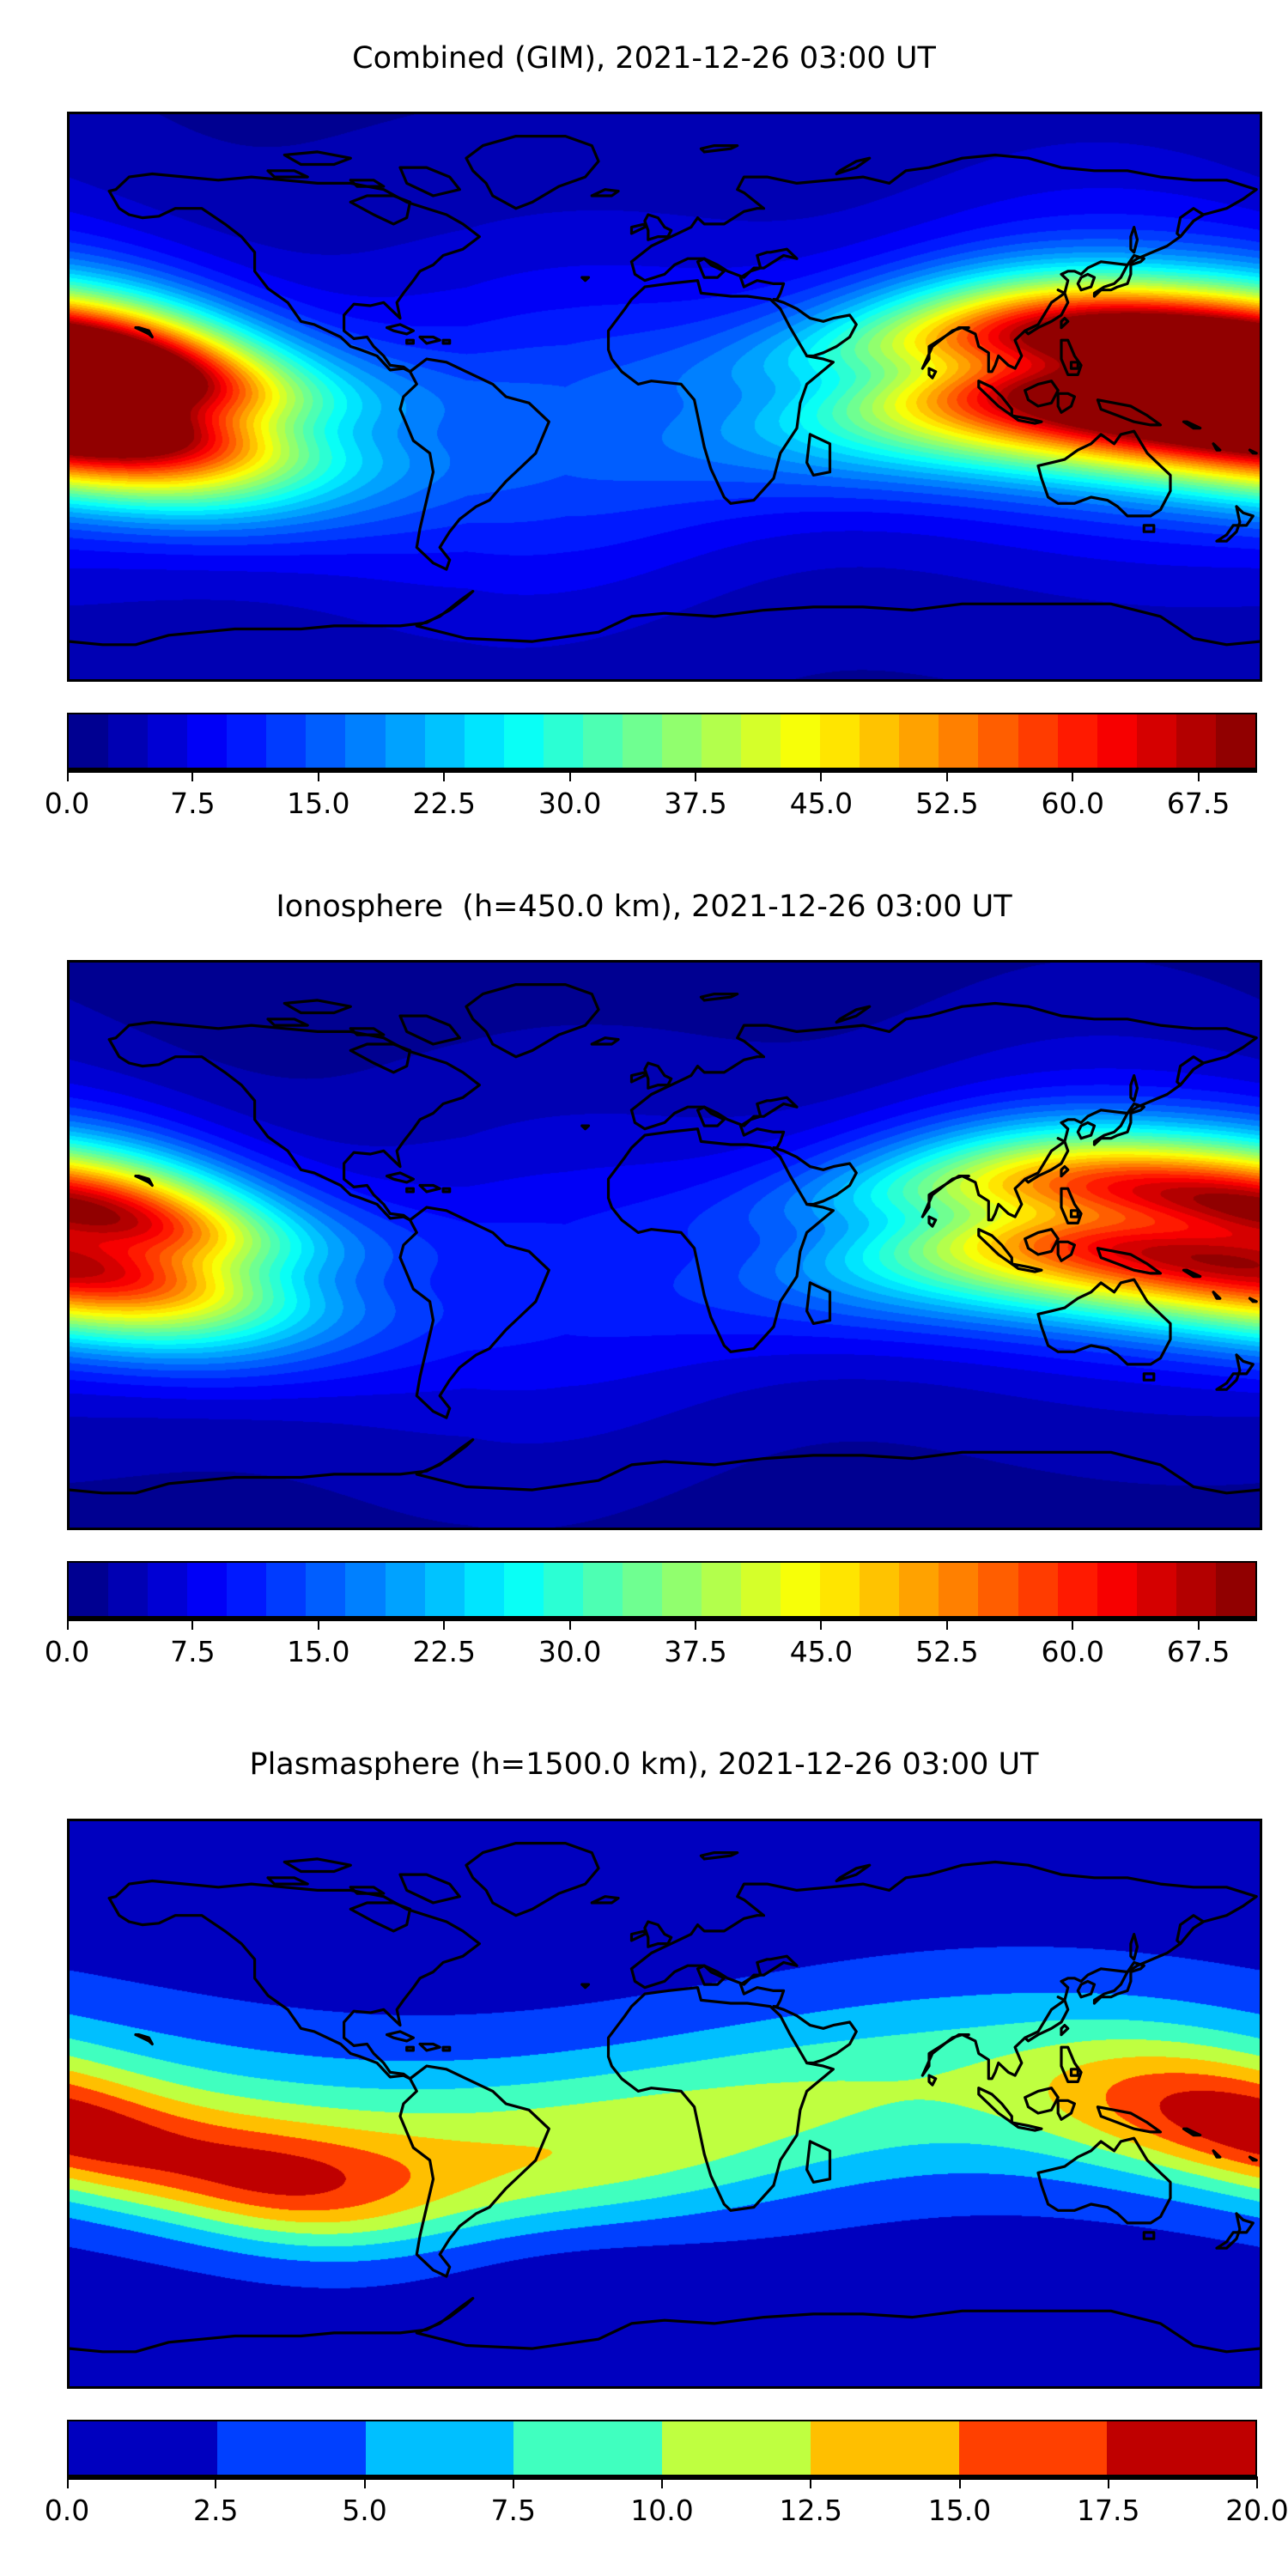 The image size is (1288, 2576). I want to click on colorbar-strip-plasmasphere, so click(662, 2448).